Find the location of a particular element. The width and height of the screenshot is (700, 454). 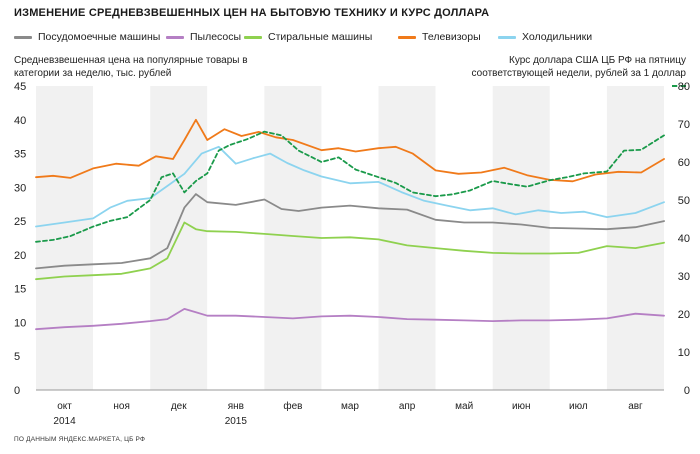

left-tick-label: 45 is located at coordinates (20, 87).